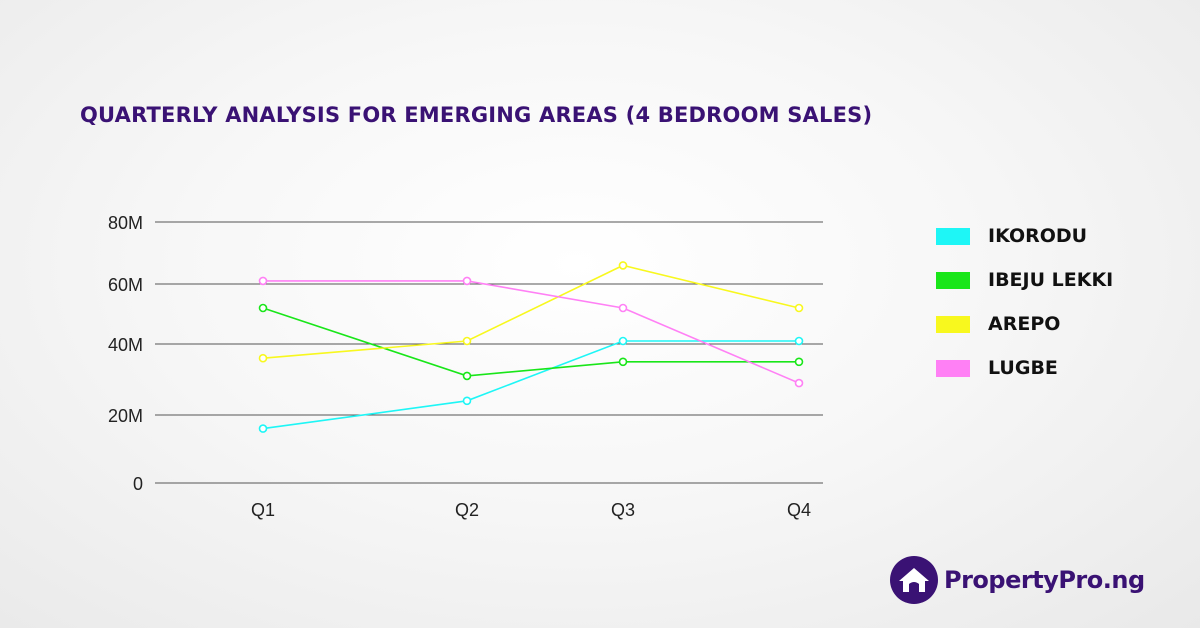 Image resolution: width=1200 pixels, height=628 pixels. I want to click on legend-item: AREPO, so click(1056, 324).